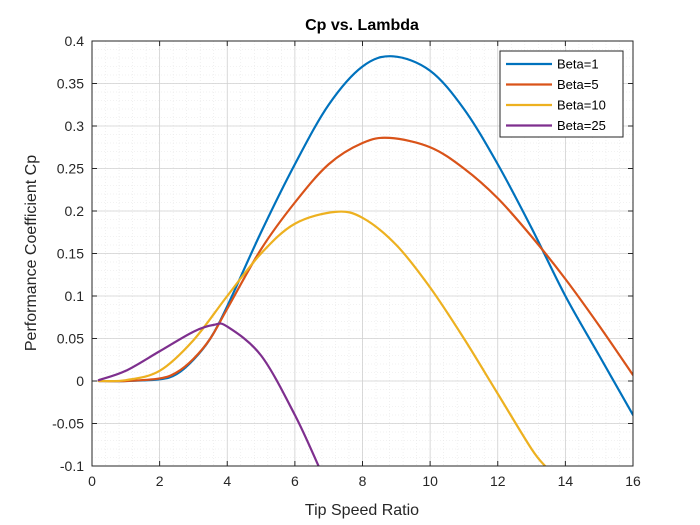 The image size is (700, 525). I want to click on y-tick-label: 0.25, so click(70, 169).